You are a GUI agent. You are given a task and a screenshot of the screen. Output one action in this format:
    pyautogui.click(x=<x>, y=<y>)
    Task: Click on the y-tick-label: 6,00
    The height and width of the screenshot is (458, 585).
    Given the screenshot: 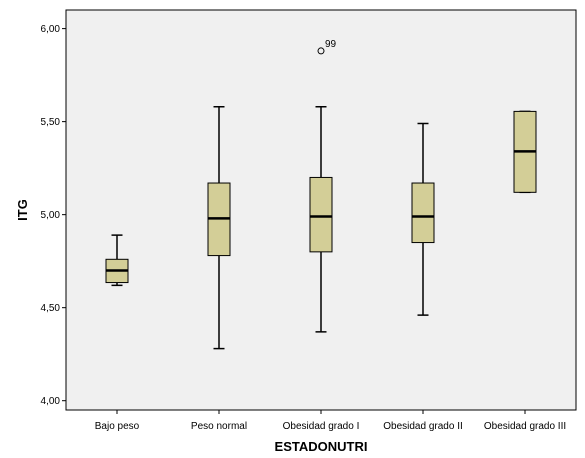 What is the action you would take?
    pyautogui.click(x=51, y=29)
    